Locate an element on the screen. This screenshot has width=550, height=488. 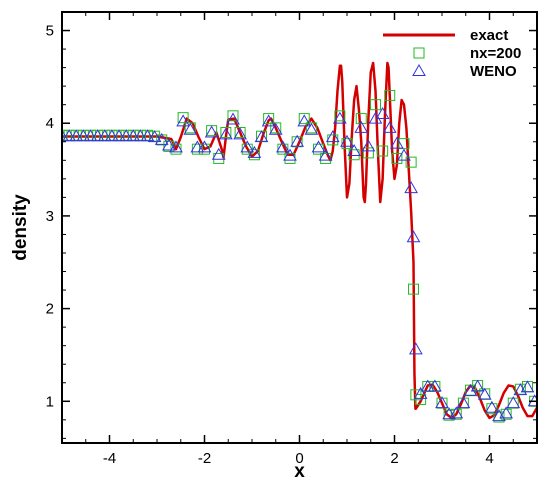
legend-entry: WENO is located at coordinates (464, 71).